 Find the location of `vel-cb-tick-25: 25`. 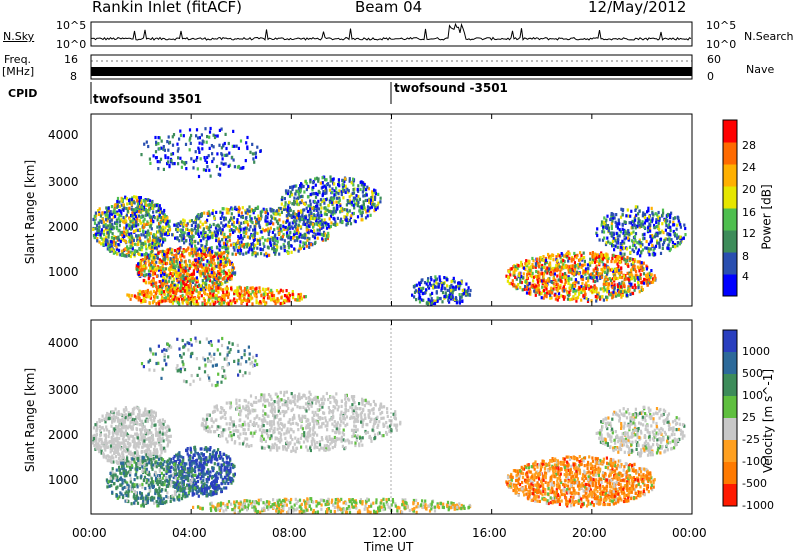

vel-cb-tick-25: 25 is located at coordinates (749, 417).